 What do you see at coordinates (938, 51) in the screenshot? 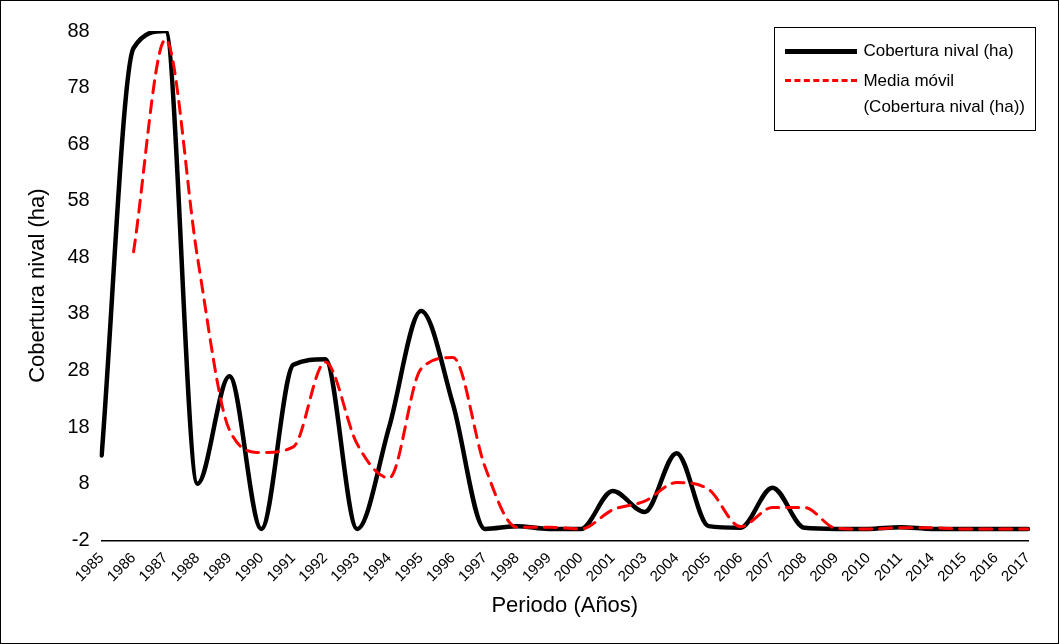
I see `legend-label: Cobertura nival (ha)` at bounding box center [938, 51].